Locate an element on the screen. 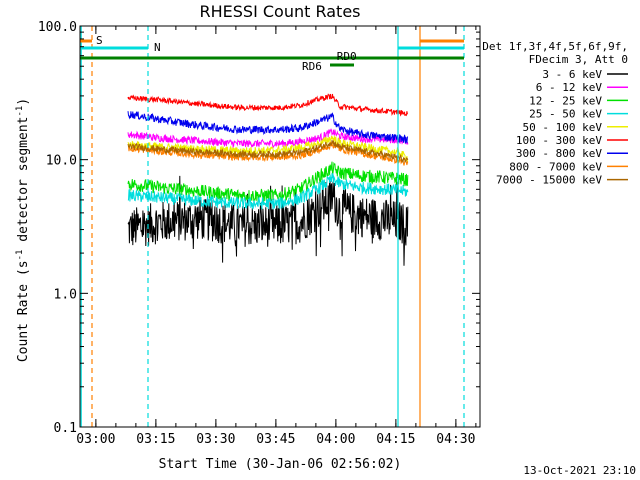  x-tick-label: 03:00 is located at coordinates (95, 439).